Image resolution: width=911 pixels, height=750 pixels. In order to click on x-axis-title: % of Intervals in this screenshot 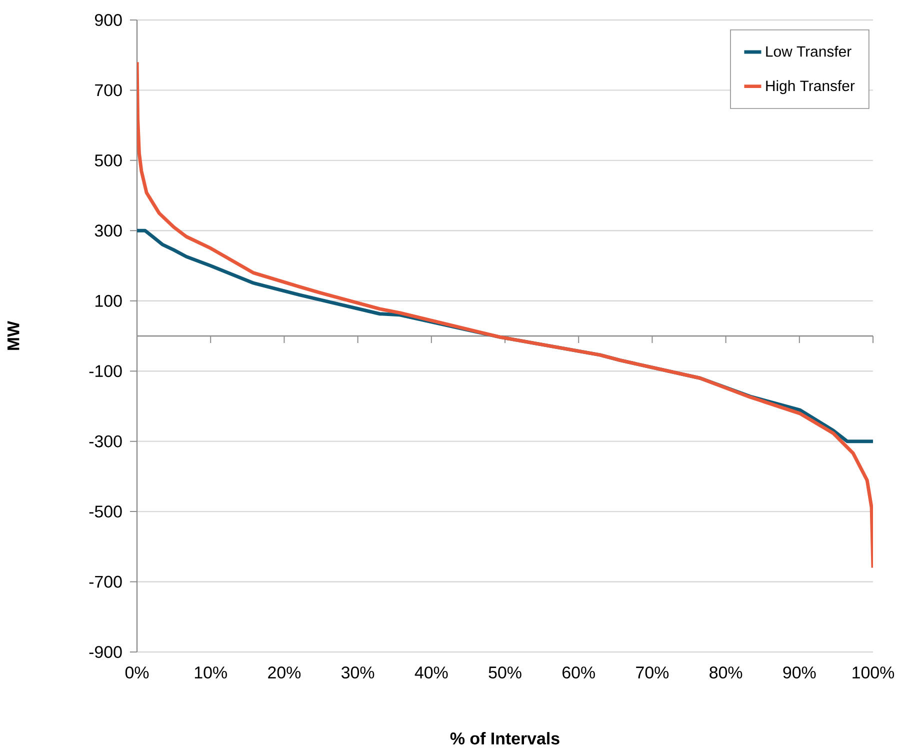, I will do `click(505, 738)`.